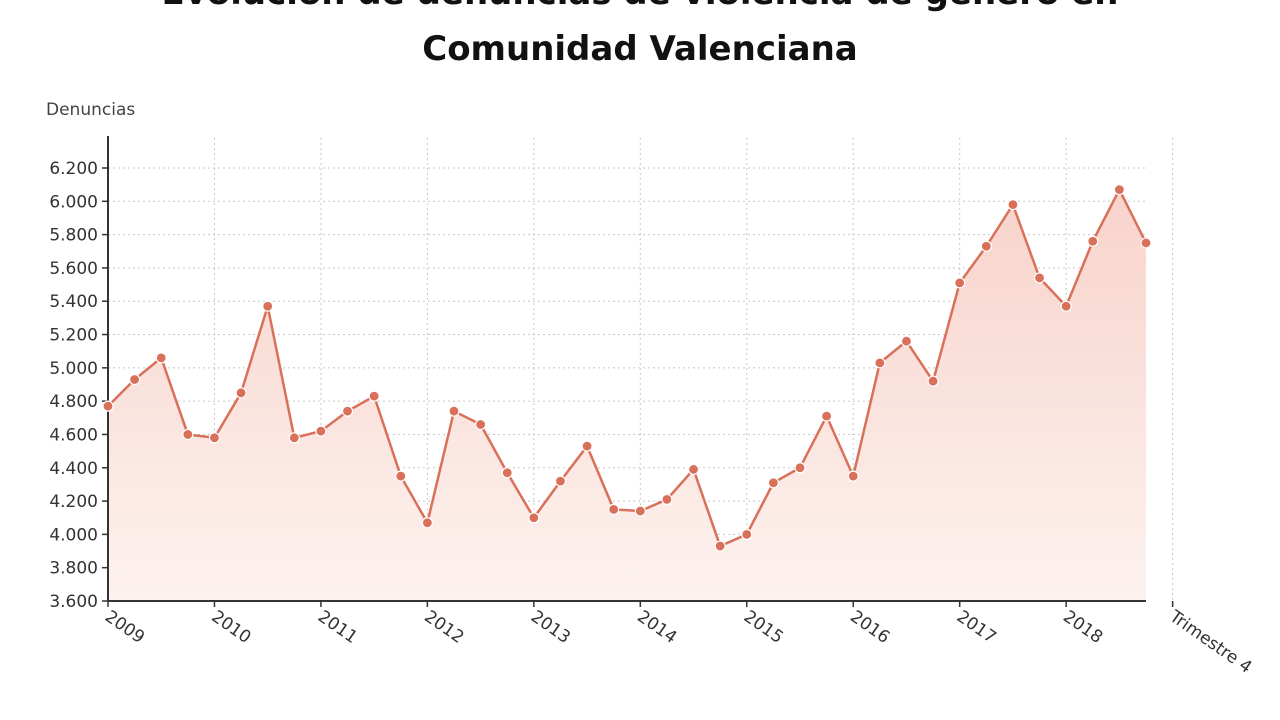 The image size is (1280, 720). Describe the element at coordinates (73, 535) in the screenshot. I see `y-tick-label: 4.000` at that location.